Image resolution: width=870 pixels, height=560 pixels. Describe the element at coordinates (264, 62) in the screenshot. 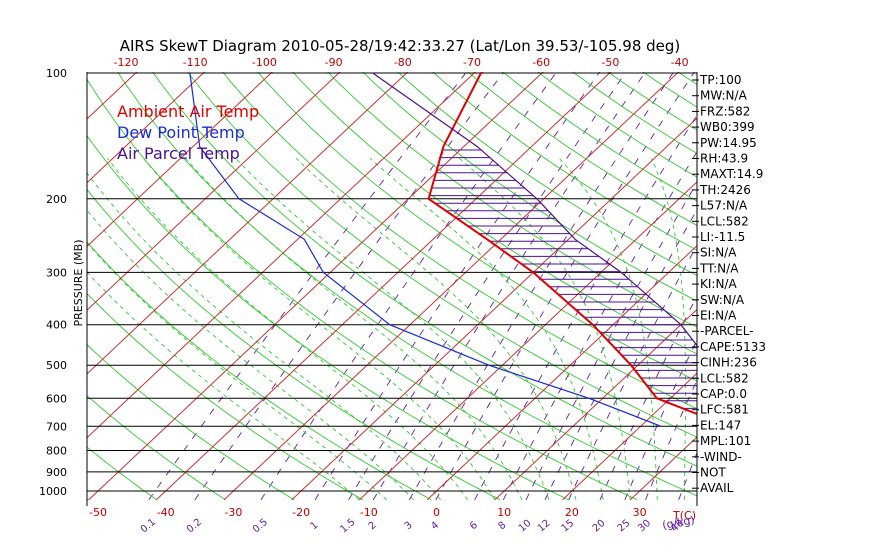

I see `top-temp-tick-label: -100` at that location.